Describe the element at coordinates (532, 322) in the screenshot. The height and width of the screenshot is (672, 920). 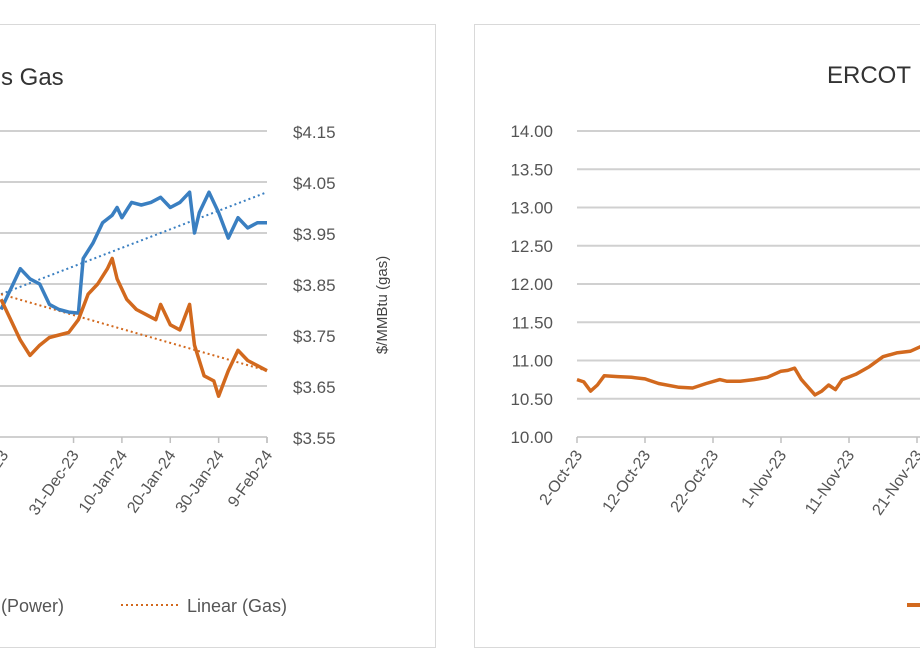
I see `y-tick-label: 11.50` at that location.